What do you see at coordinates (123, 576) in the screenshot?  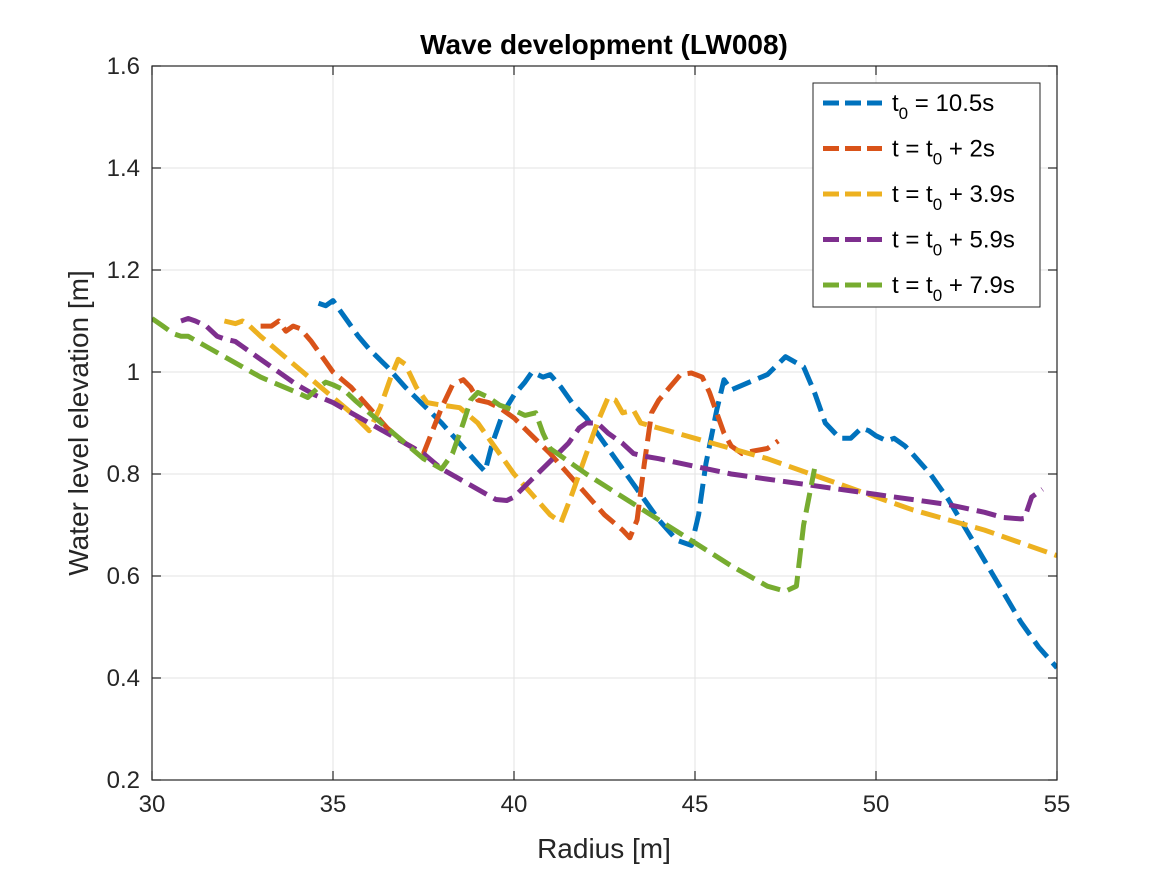 I see `y-tick-label: 0.6` at bounding box center [123, 576].